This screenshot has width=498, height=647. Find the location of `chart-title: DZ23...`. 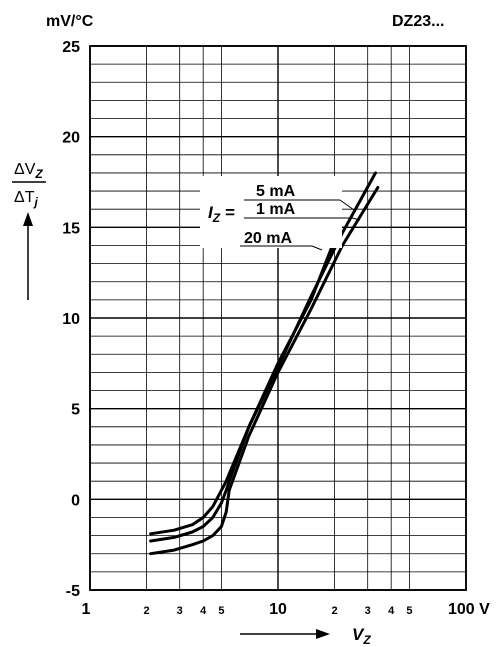

chart-title: DZ23... is located at coordinates (418, 21).